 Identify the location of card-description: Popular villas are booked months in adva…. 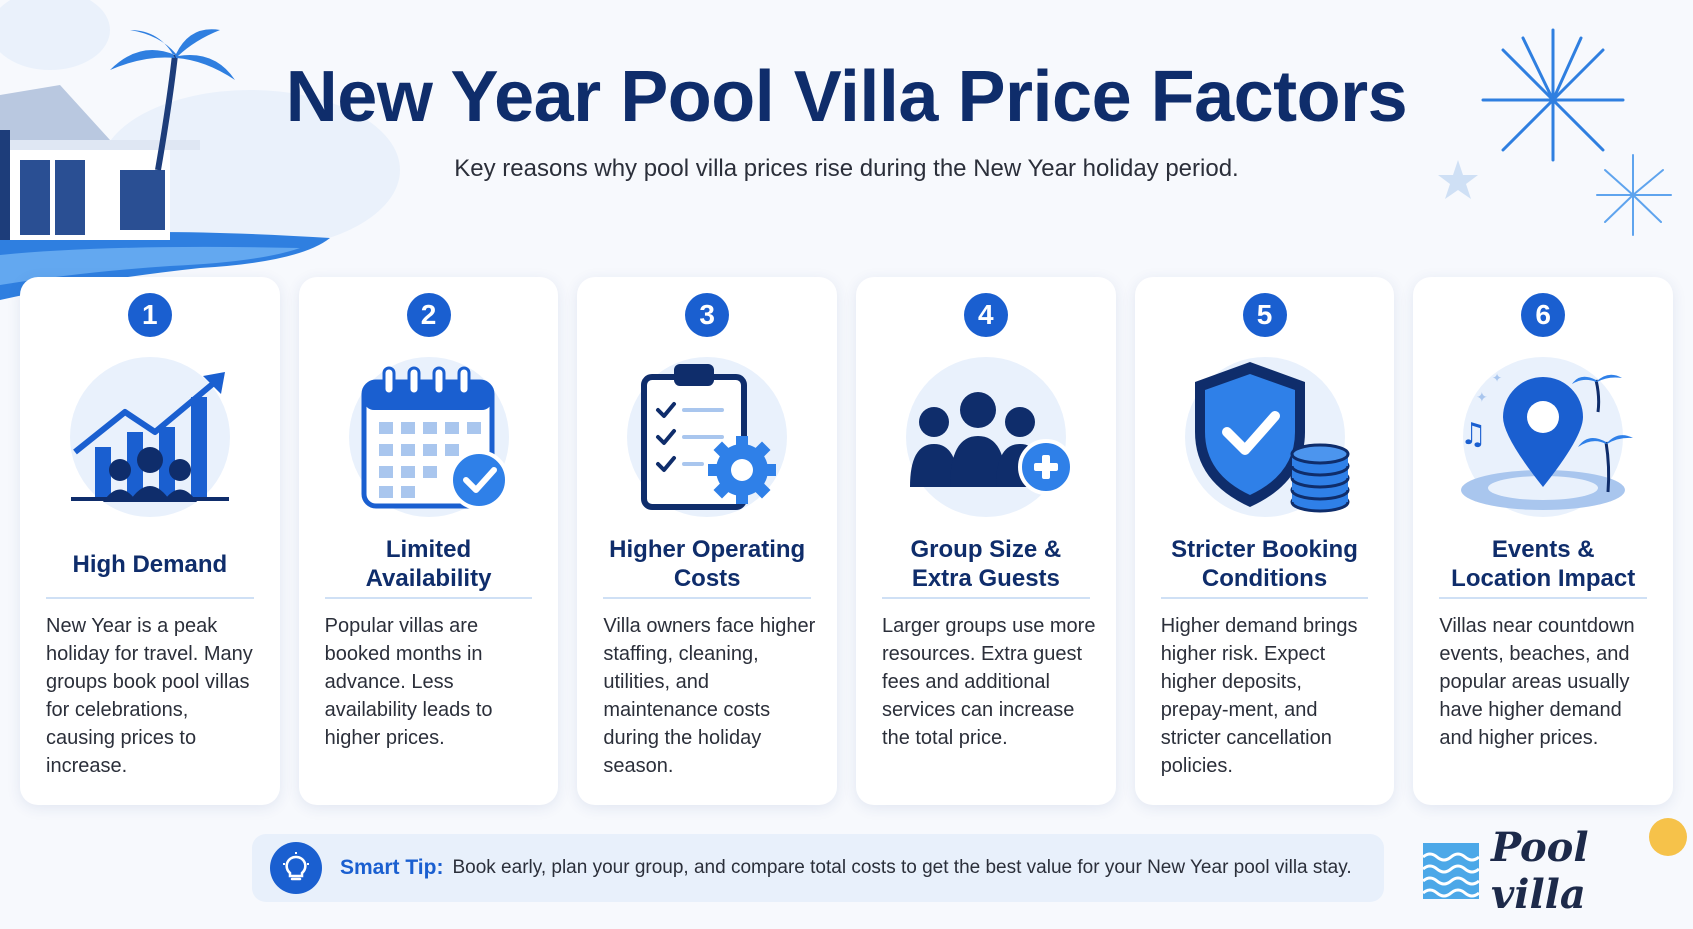
(408, 682).